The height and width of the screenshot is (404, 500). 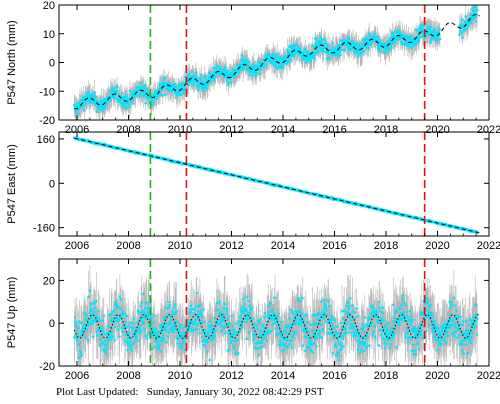 I want to click on north-y-tick-label: 10, so click(x=49, y=35).